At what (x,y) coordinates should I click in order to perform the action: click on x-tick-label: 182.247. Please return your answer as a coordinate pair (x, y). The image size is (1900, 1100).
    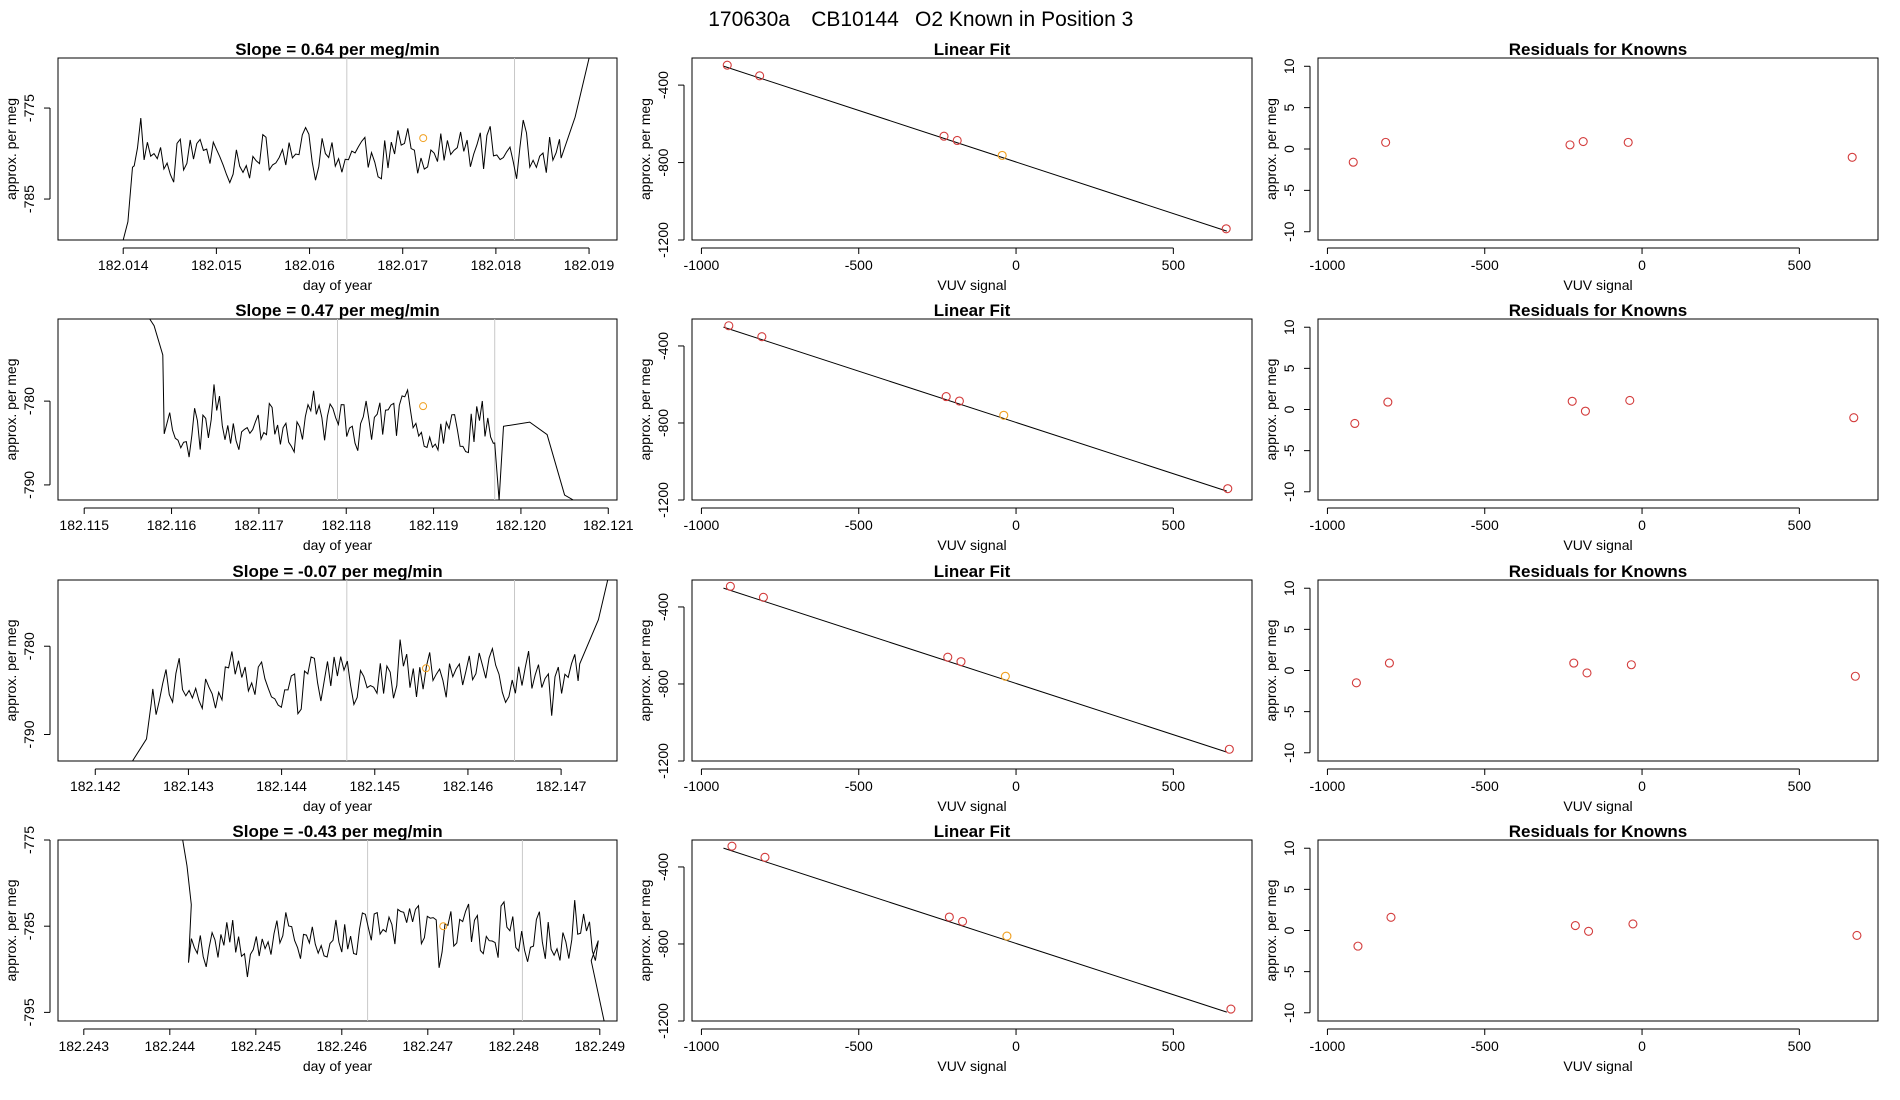
    Looking at the image, I should click on (427, 1046).